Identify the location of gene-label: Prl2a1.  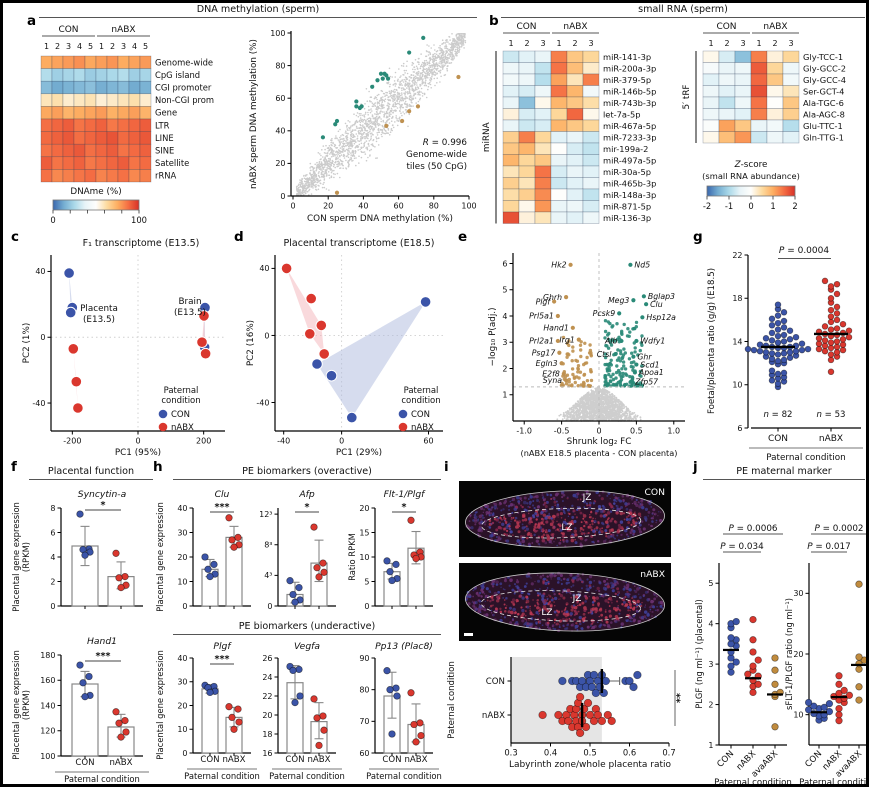
(541, 341).